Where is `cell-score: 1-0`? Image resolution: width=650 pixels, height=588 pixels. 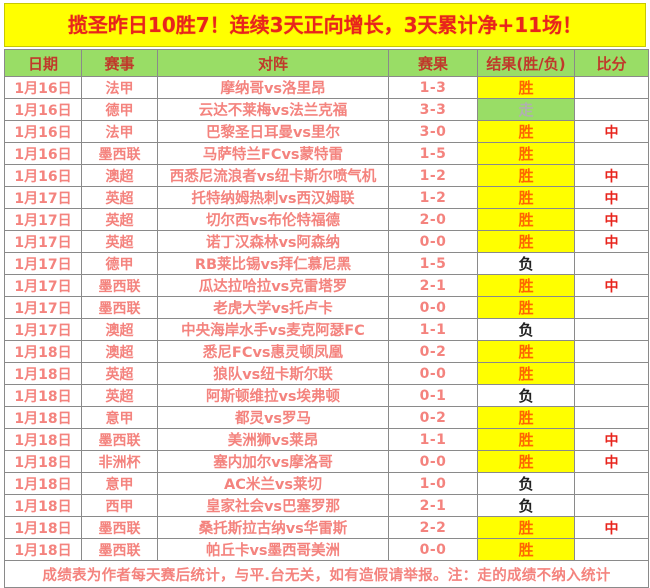 cell-score: 1-0 is located at coordinates (433, 483).